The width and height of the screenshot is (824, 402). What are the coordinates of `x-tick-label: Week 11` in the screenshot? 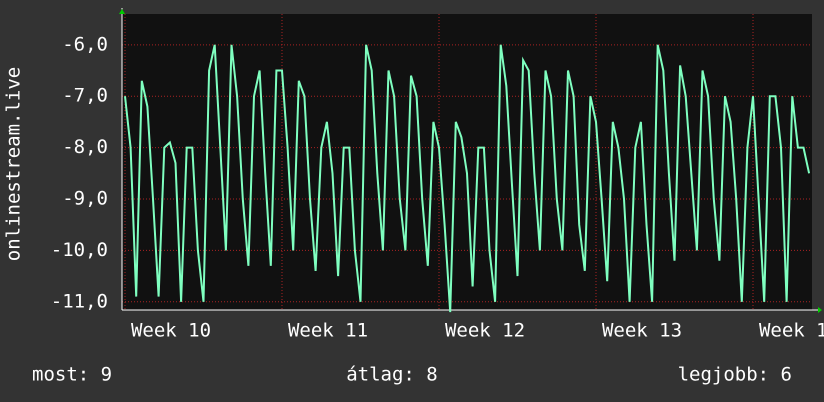 It's located at (328, 331).